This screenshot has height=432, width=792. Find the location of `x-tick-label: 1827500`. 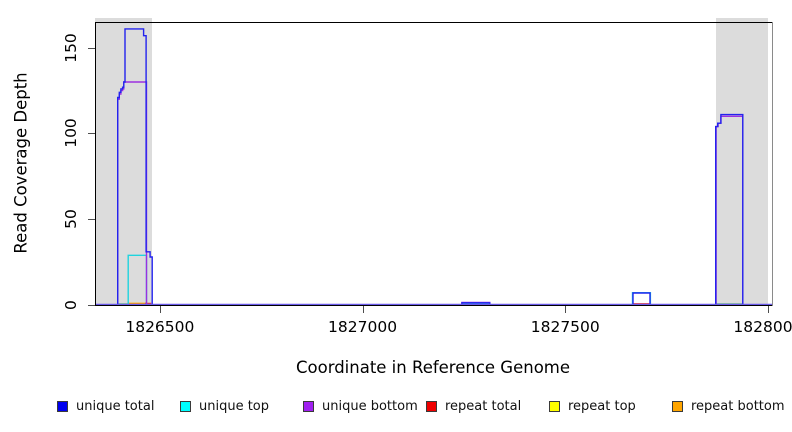

x-tick-label: 1827500 is located at coordinates (565, 327).